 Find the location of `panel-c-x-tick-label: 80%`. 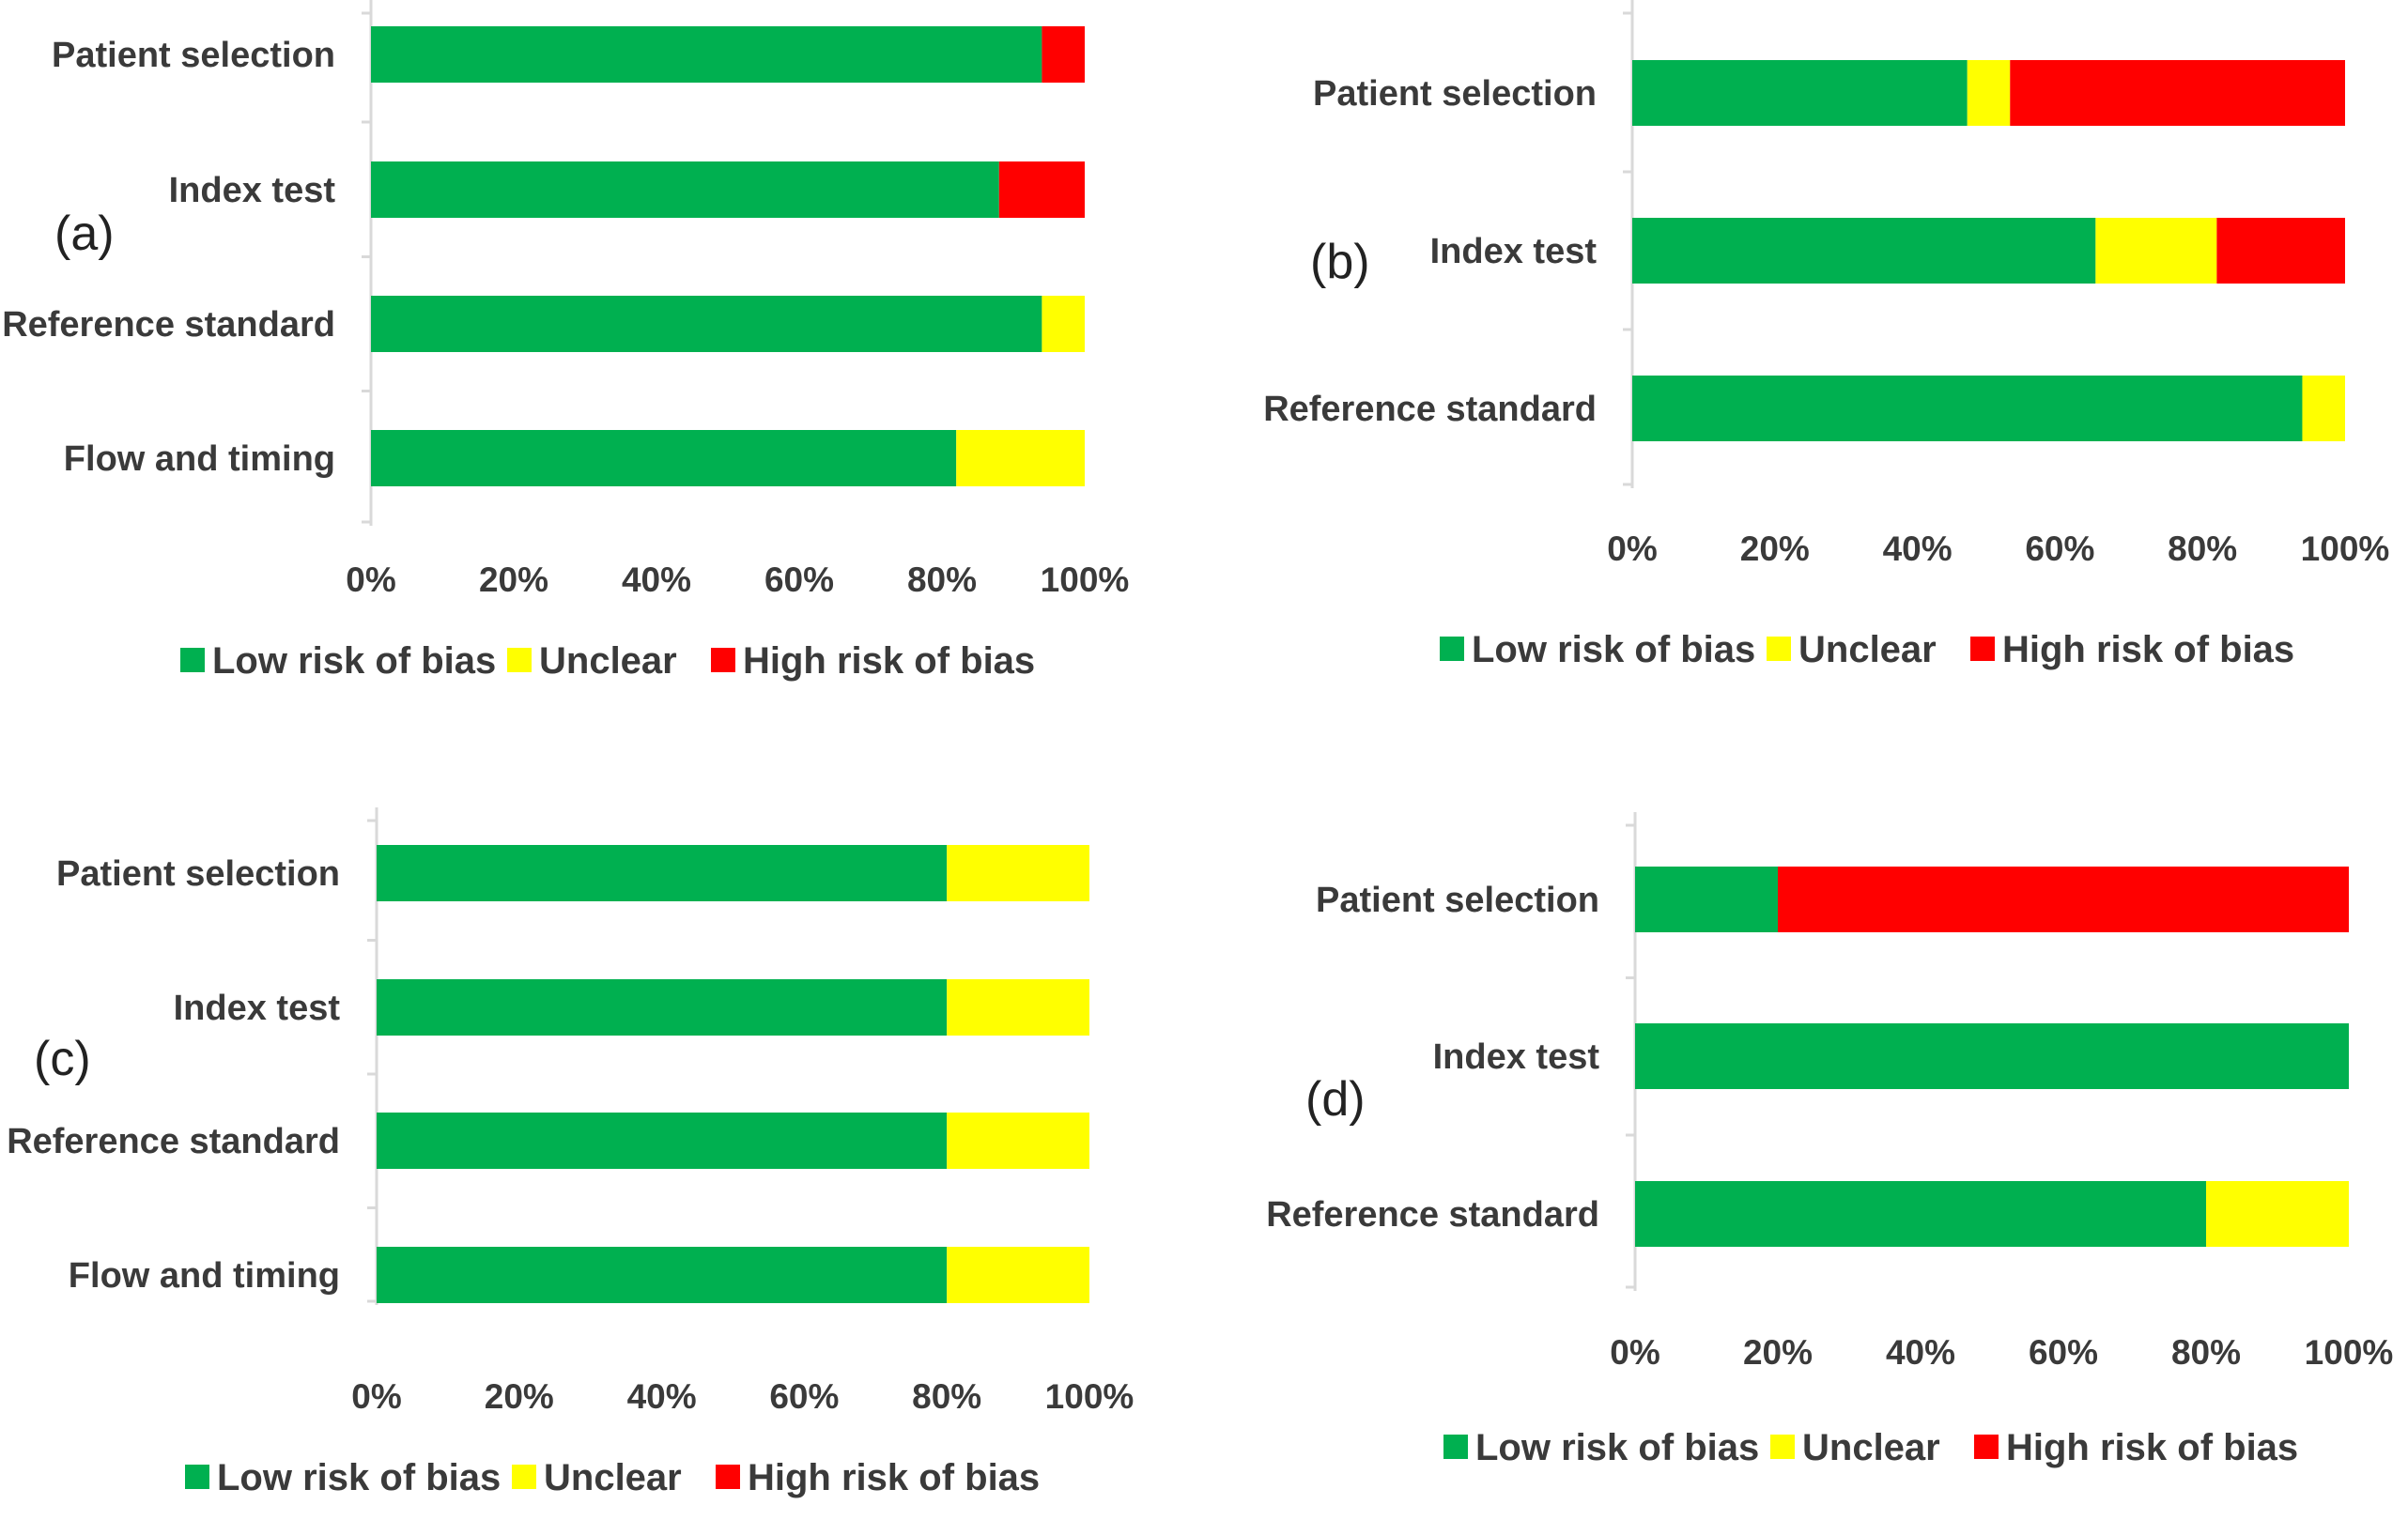

panel-c-x-tick-label: 80% is located at coordinates (946, 1396).